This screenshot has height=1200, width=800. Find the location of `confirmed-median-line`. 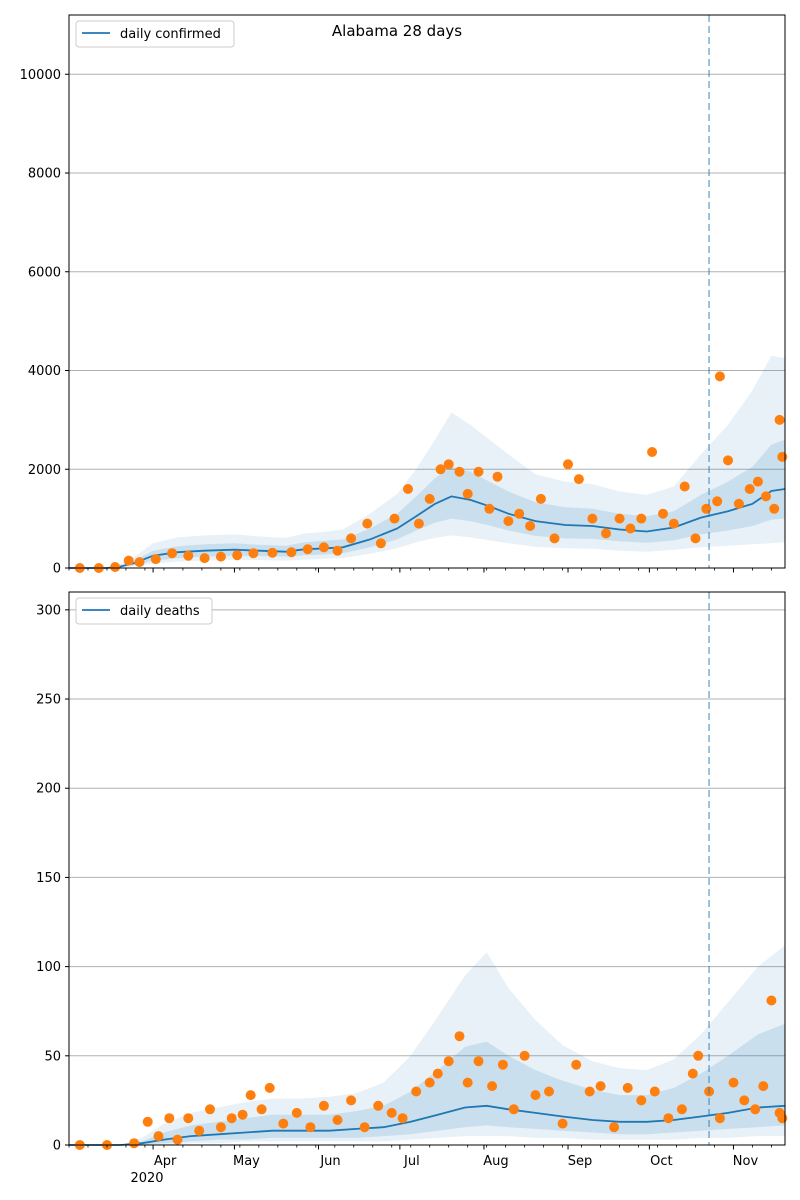

confirmed-median-line is located at coordinates (427, 528).